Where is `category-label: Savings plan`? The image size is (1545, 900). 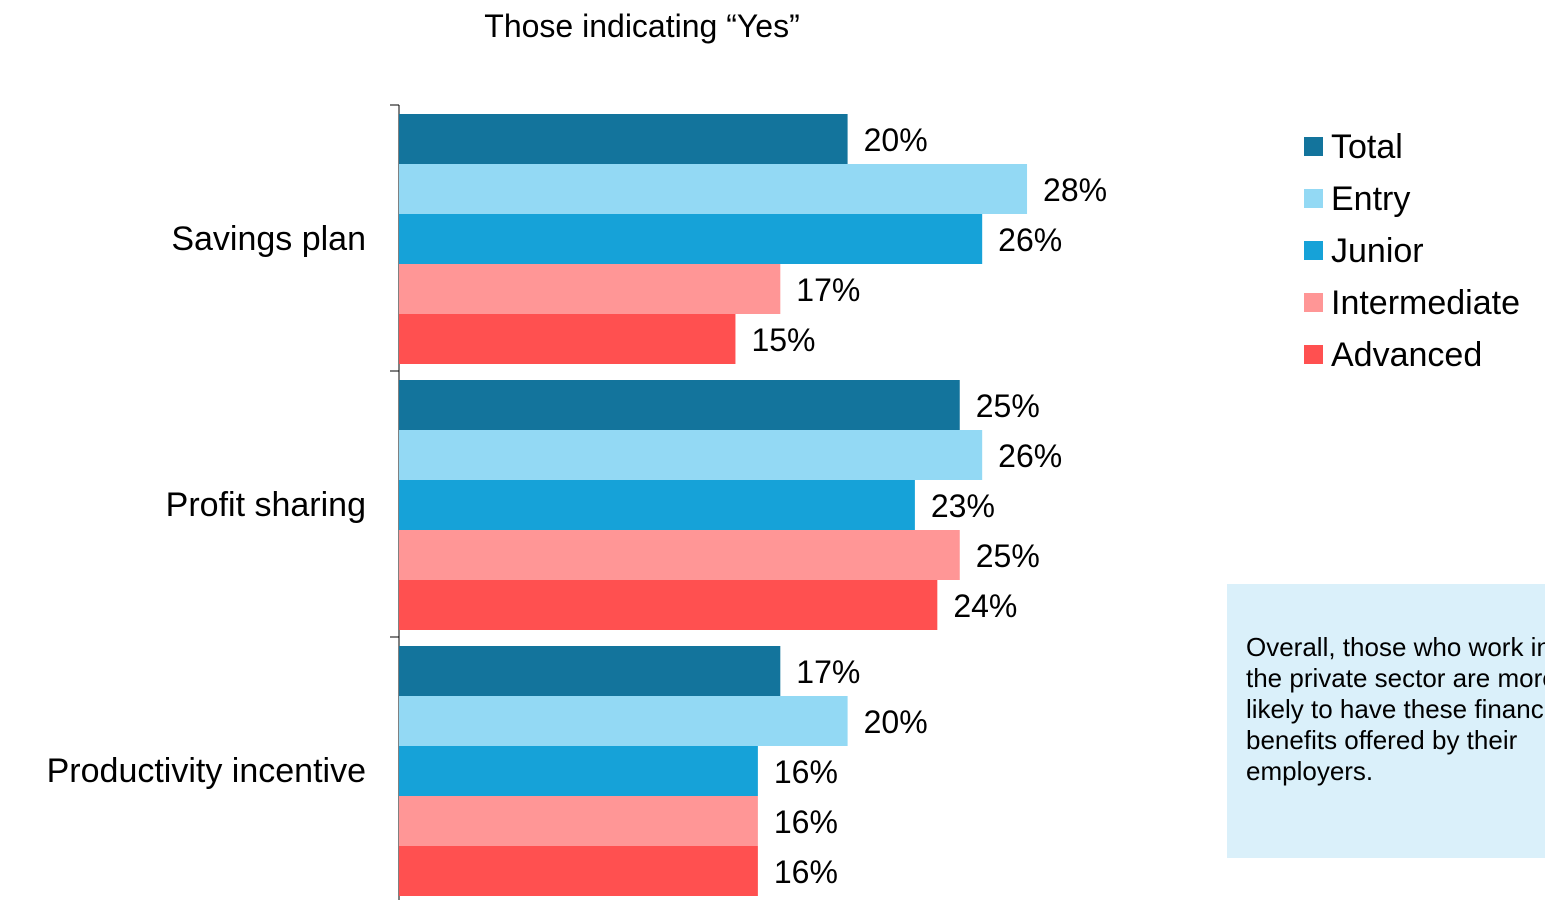 category-label: Savings plan is located at coordinates (268, 239).